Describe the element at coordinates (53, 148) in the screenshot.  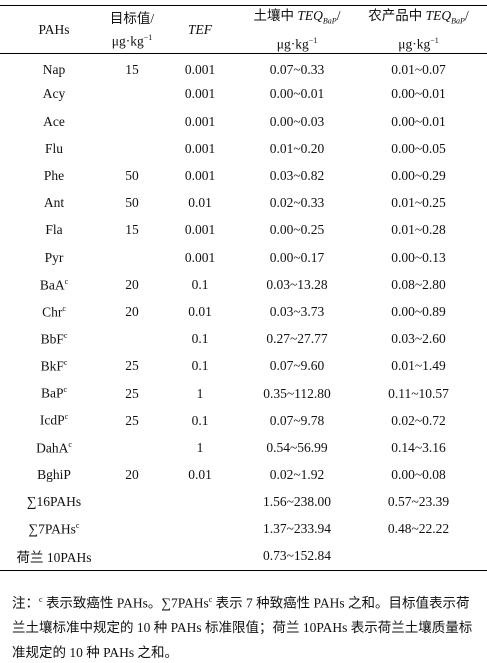
I see `text-run: Flu` at that location.